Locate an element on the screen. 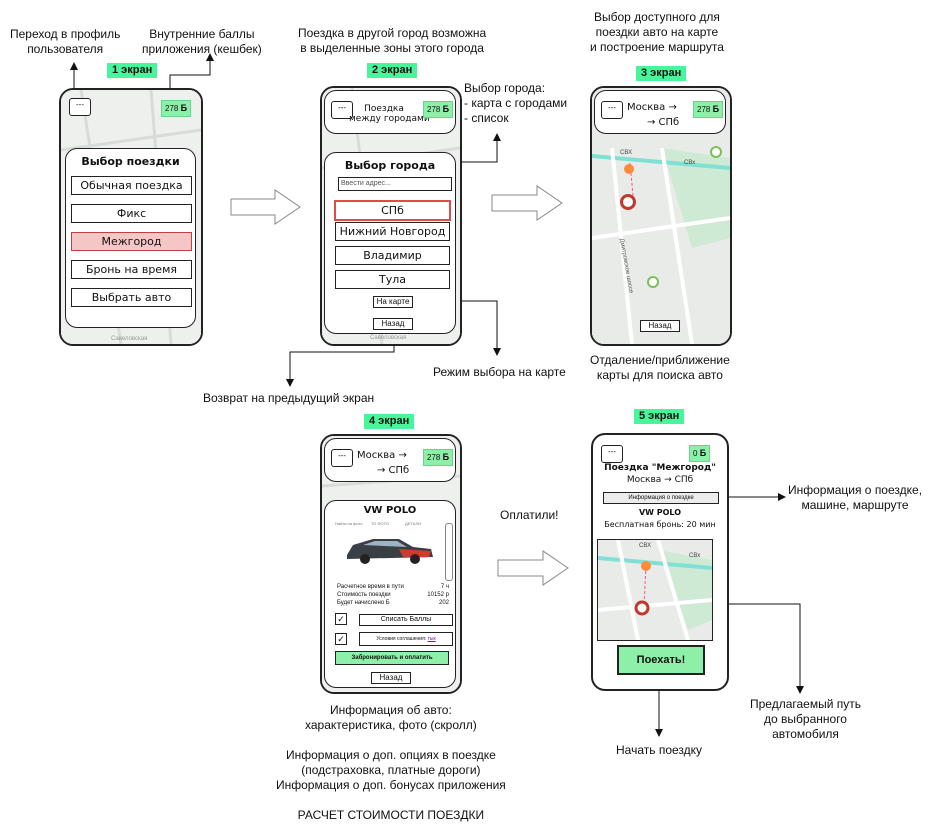 The image size is (940, 825). city-nizhny: Нижний Новгород is located at coordinates (392, 231).